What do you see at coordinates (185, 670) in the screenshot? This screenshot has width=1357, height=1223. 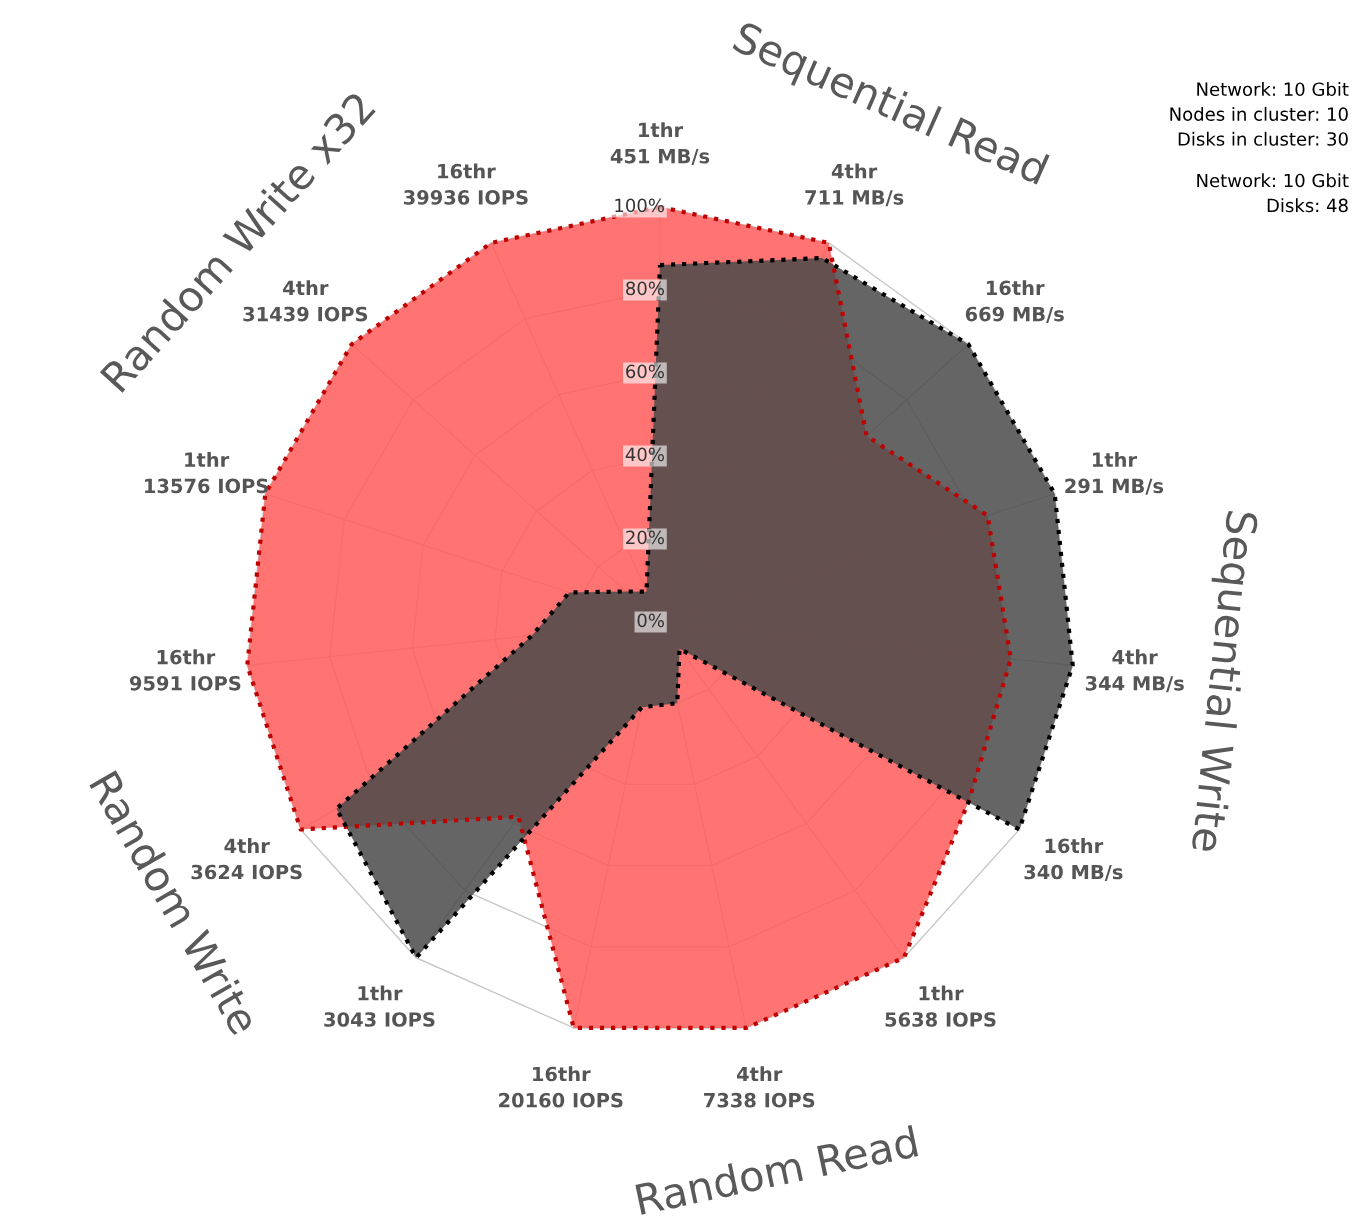 I see `spoke-label: 16thr 9591 IOPS` at bounding box center [185, 670].